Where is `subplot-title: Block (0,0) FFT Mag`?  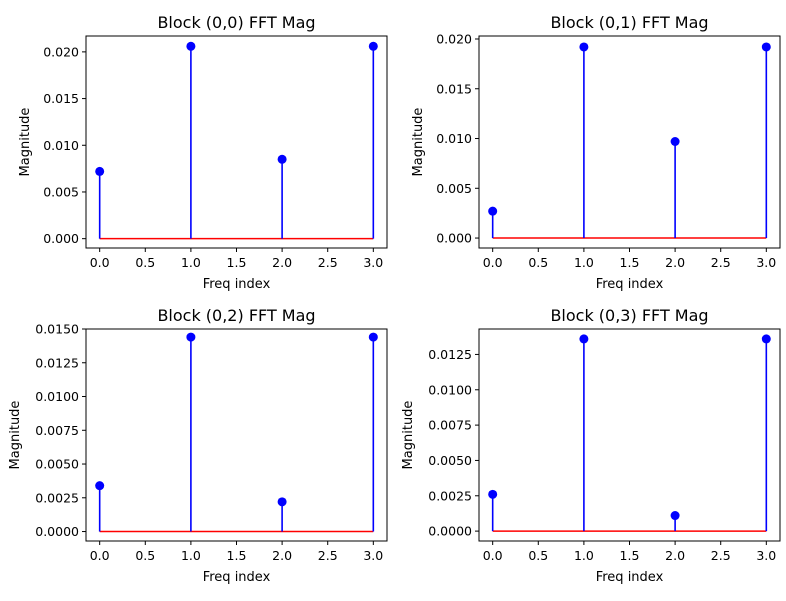
subplot-title: Block (0,0) FFT Mag is located at coordinates (236, 22).